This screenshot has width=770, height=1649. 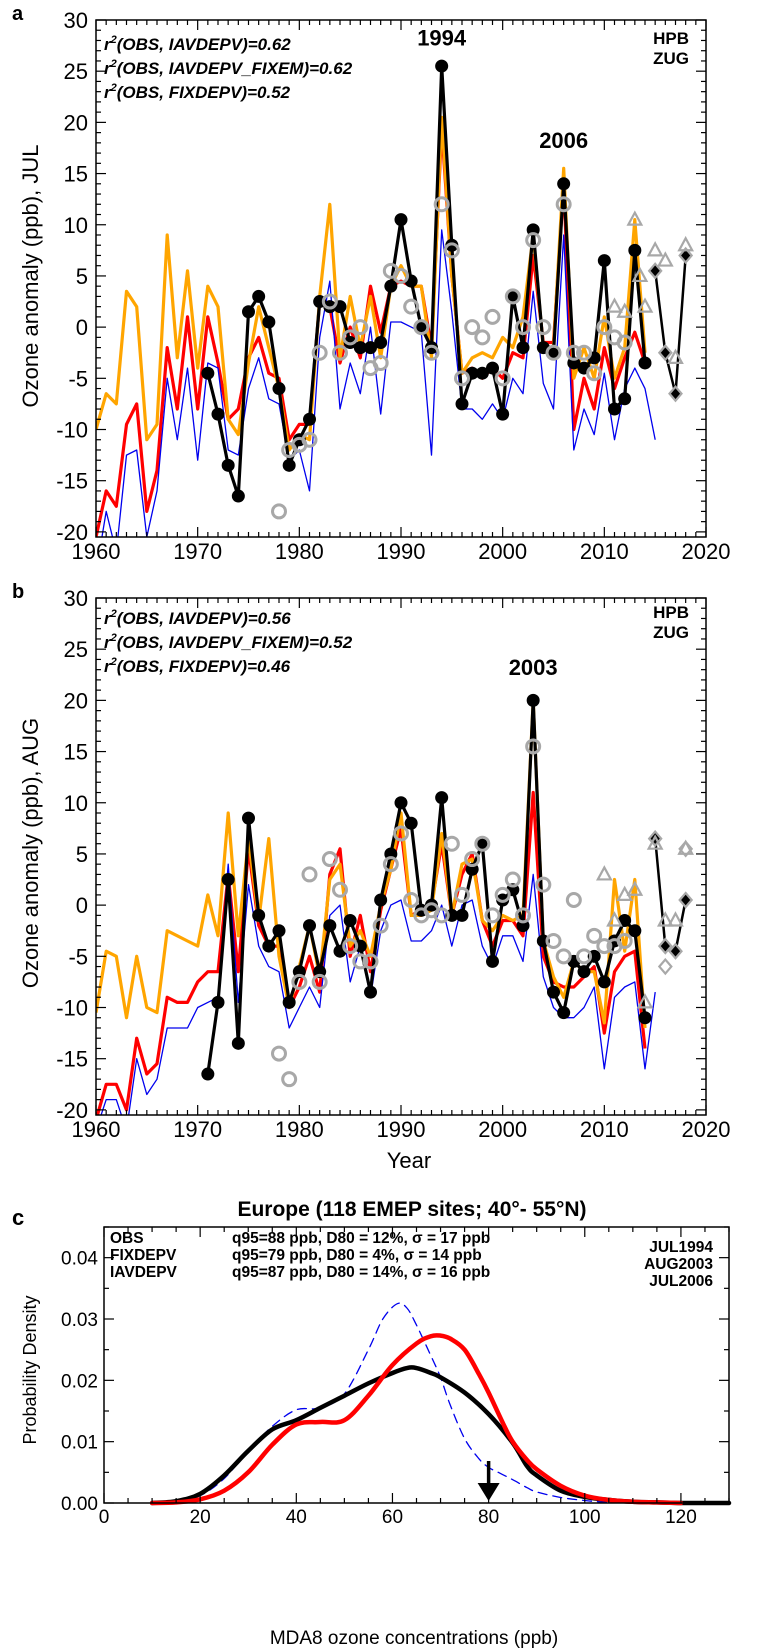 What do you see at coordinates (655, 249) in the screenshot?
I see `a-marker-zug-2015` at bounding box center [655, 249].